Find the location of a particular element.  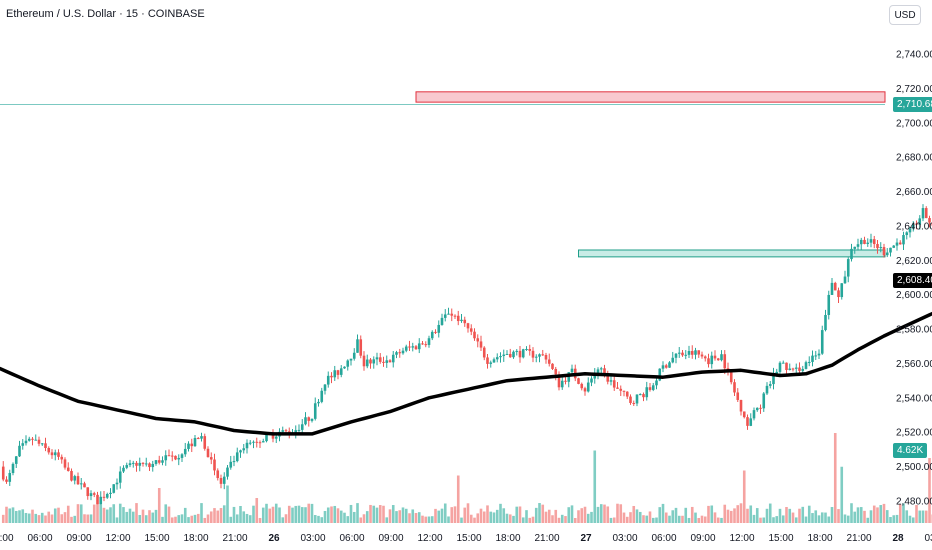

price-tick-label: 2,520.00 is located at coordinates (914, 433).